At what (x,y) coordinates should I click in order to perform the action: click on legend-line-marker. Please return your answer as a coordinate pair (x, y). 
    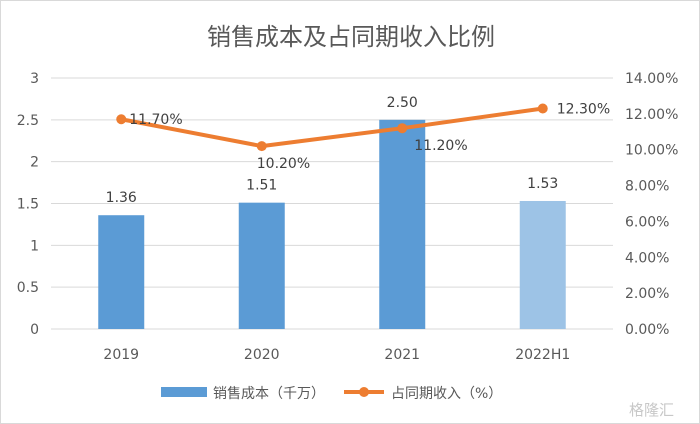
    Looking at the image, I should click on (364, 392).